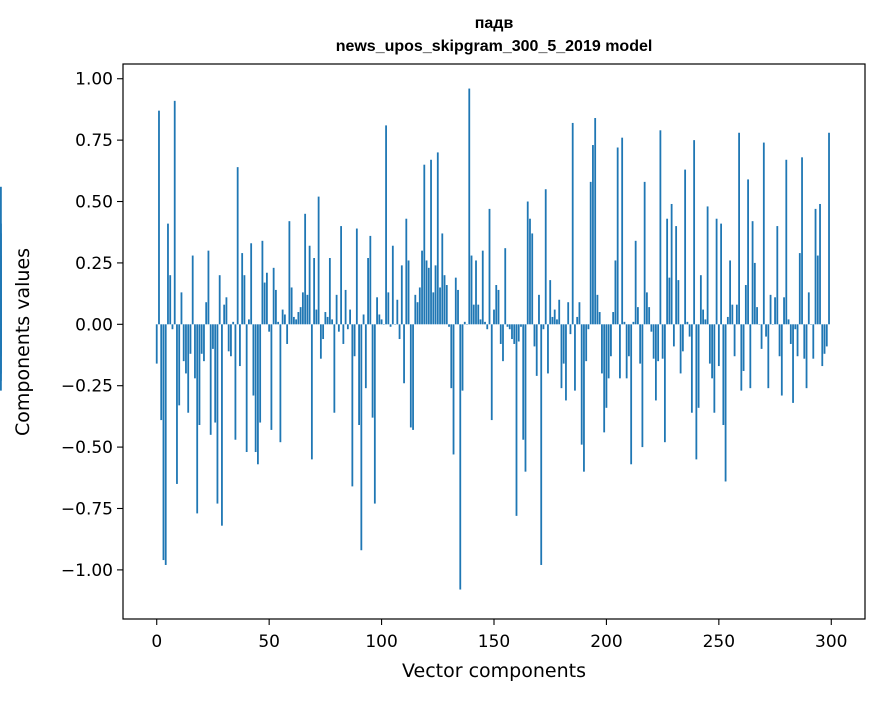 Image resolution: width=880 pixels, height=701 pixels. What do you see at coordinates (606, 642) in the screenshot?
I see `x-tick-label: 200` at bounding box center [606, 642].